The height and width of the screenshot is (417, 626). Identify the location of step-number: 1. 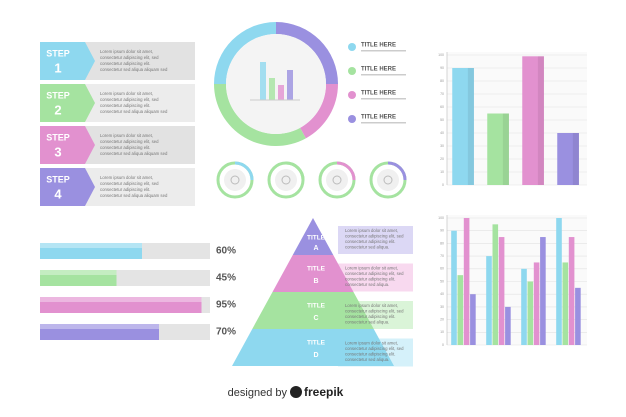
(57, 67).